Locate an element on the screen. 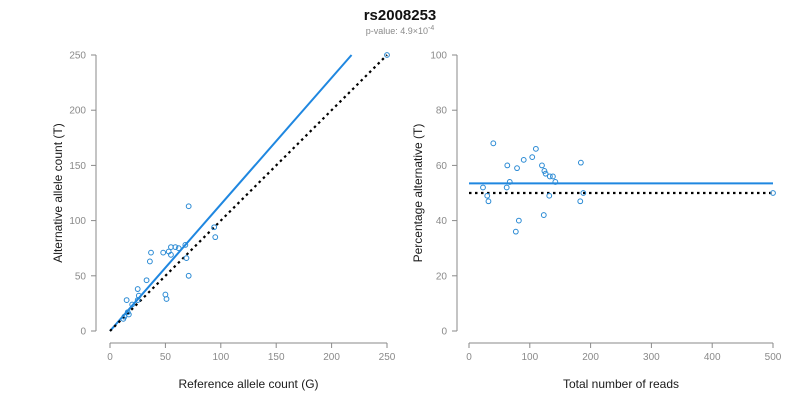 This screenshot has width=800, height=400. figure-subtitle: p-value: 4.9×10-4 is located at coordinates (400, 30).